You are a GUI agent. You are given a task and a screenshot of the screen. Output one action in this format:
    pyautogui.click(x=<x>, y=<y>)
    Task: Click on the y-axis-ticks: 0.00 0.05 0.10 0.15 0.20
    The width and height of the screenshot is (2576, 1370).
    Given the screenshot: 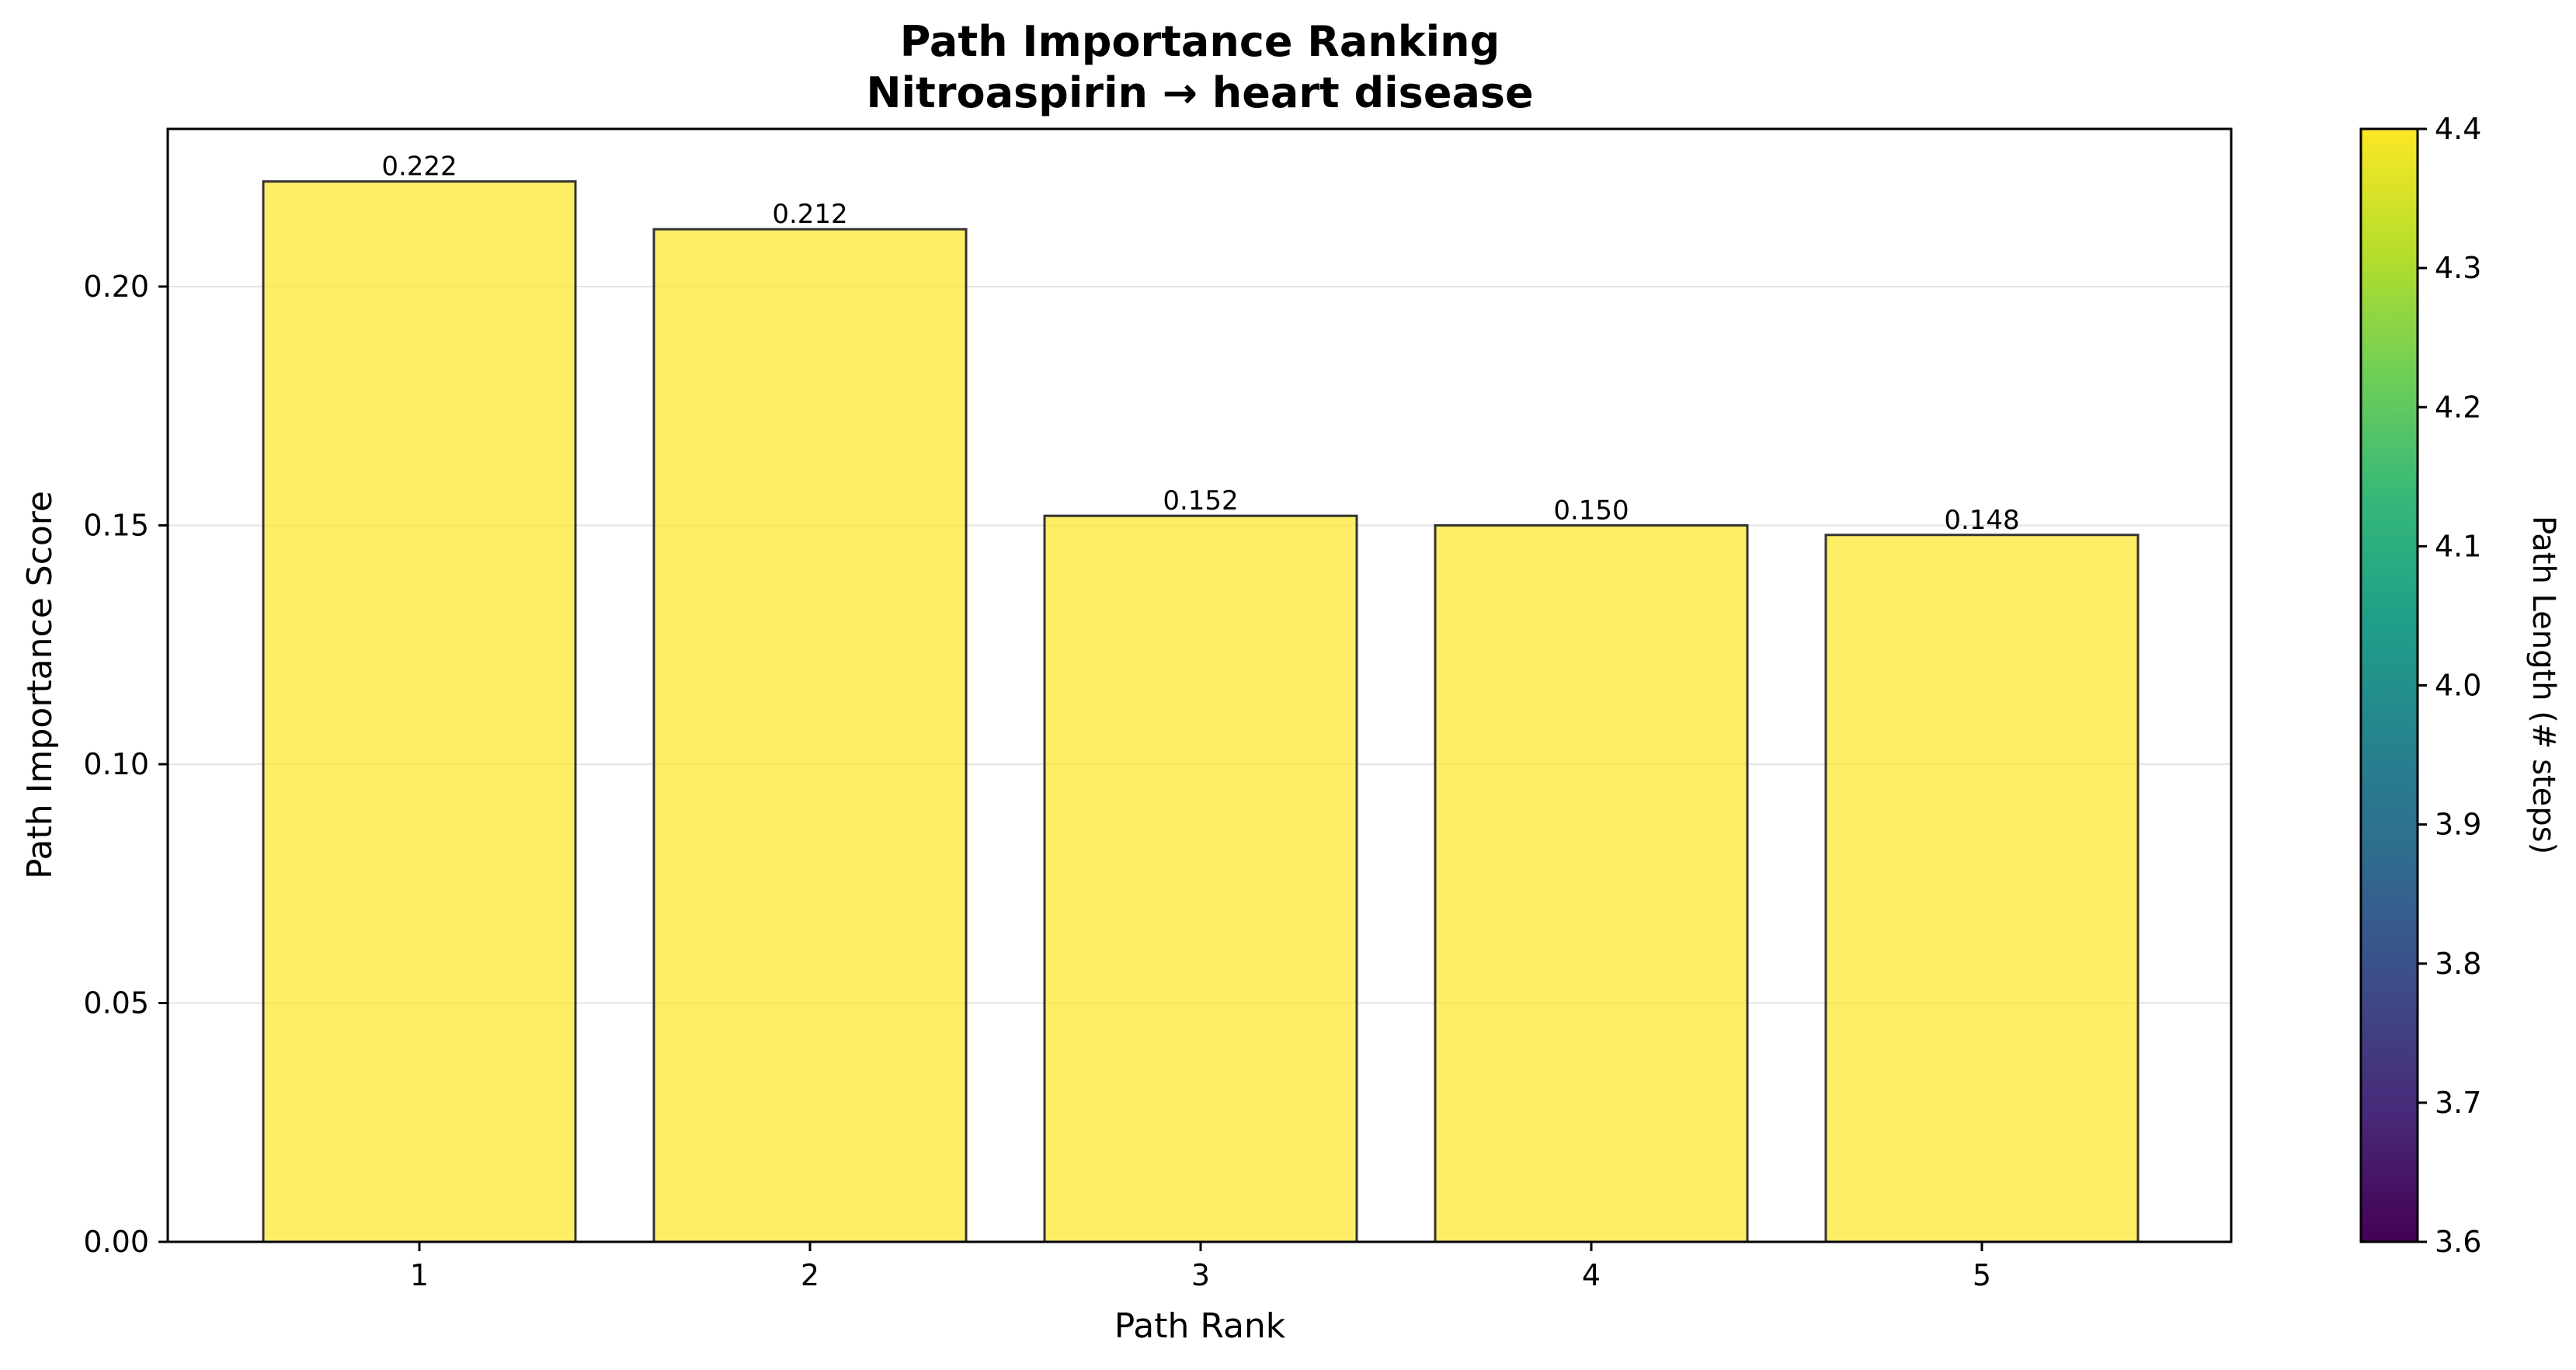 What is the action you would take?
    pyautogui.click(x=125, y=764)
    